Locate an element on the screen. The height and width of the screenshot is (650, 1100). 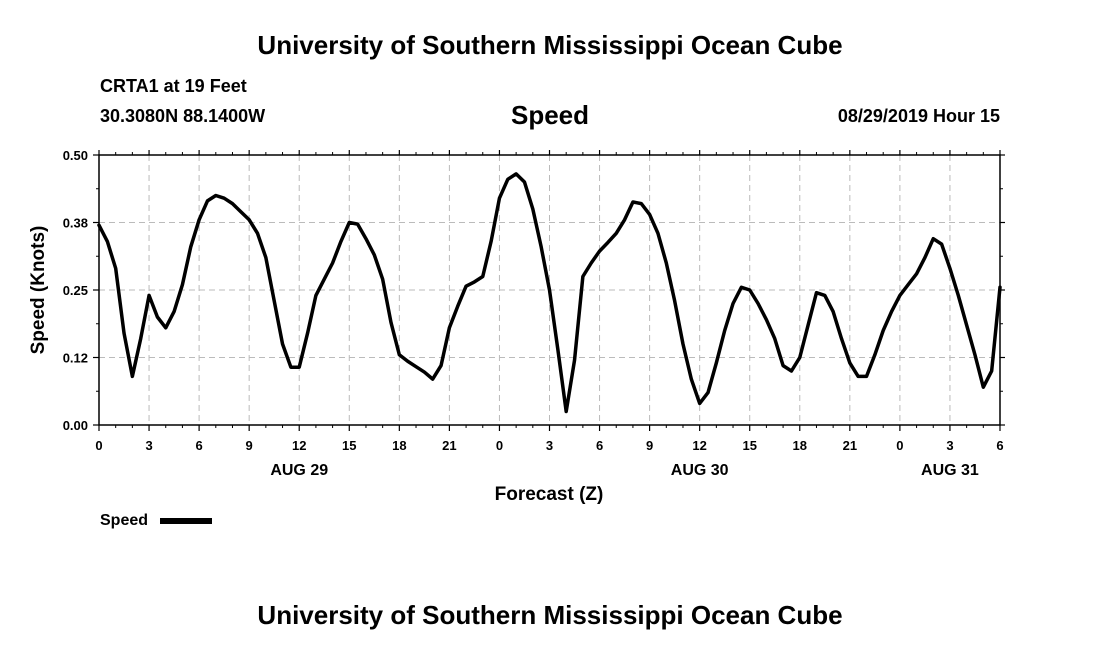
day-label: AUG 29 is located at coordinates (299, 470).